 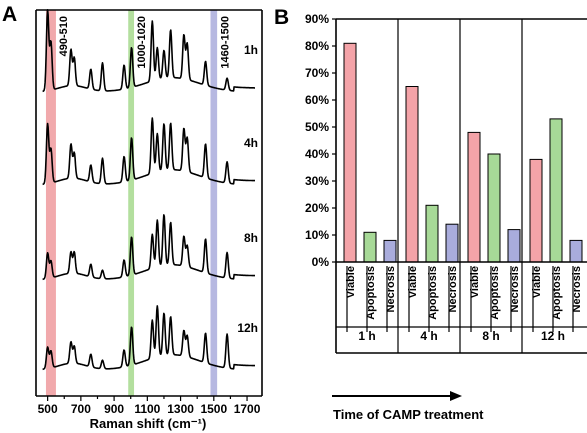 I want to click on raman-xtick-label: 900, so click(x=114, y=409).